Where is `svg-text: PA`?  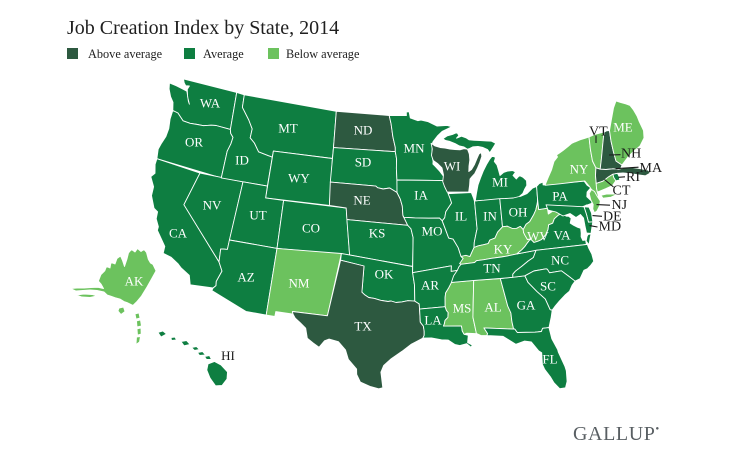 svg-text: PA is located at coordinates (560, 196).